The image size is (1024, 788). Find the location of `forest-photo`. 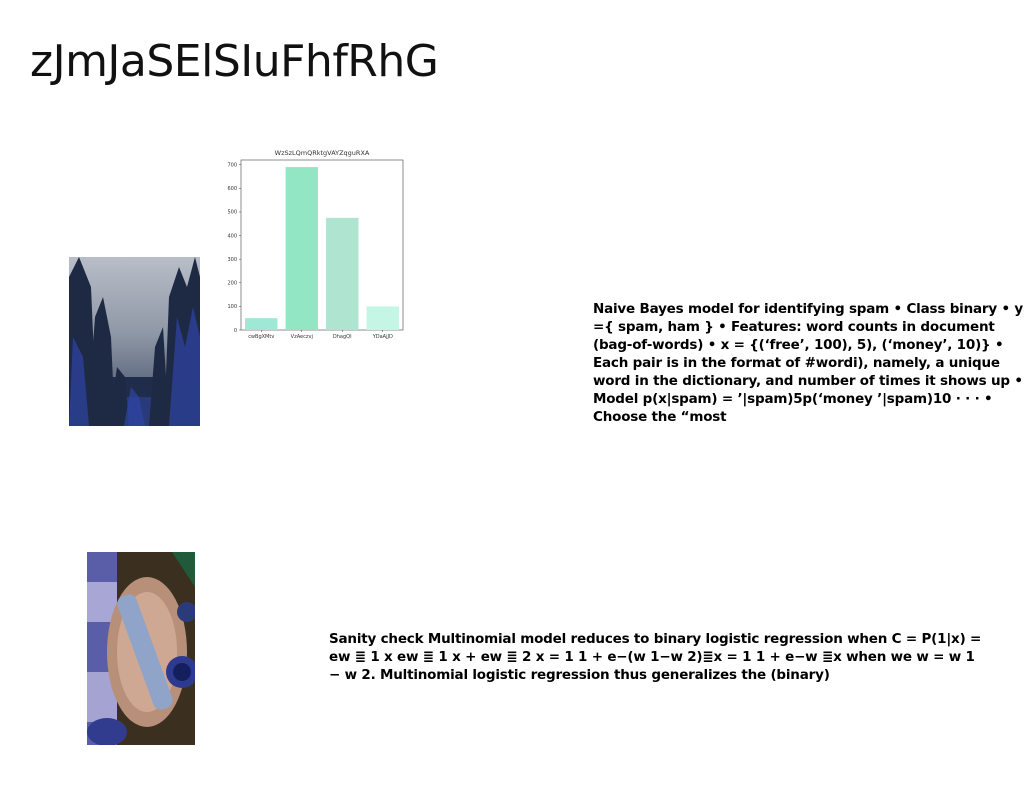

forest-photo is located at coordinates (134, 341).